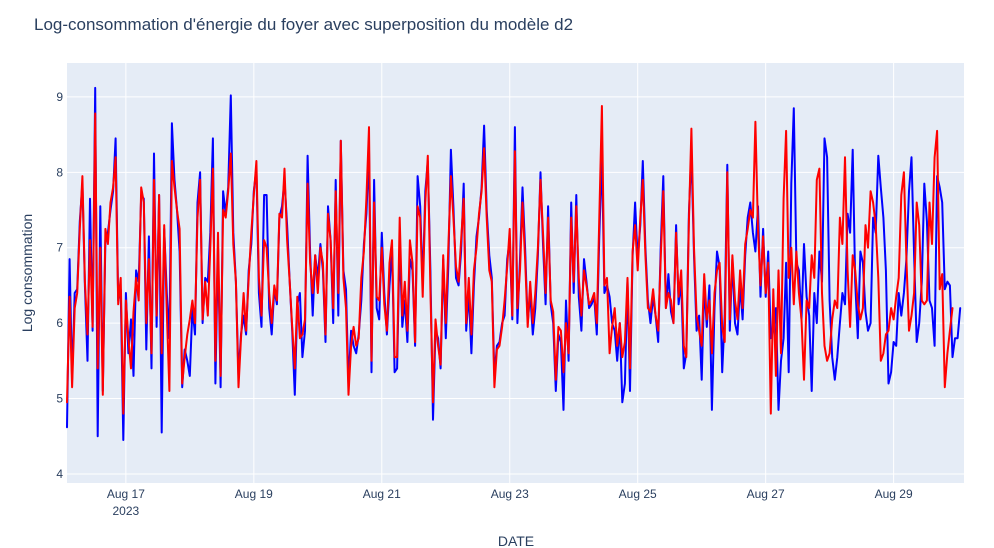 This screenshot has width=994, height=548. I want to click on y-axis-ticks: 4 5 6 7 8 9, so click(59, 285).